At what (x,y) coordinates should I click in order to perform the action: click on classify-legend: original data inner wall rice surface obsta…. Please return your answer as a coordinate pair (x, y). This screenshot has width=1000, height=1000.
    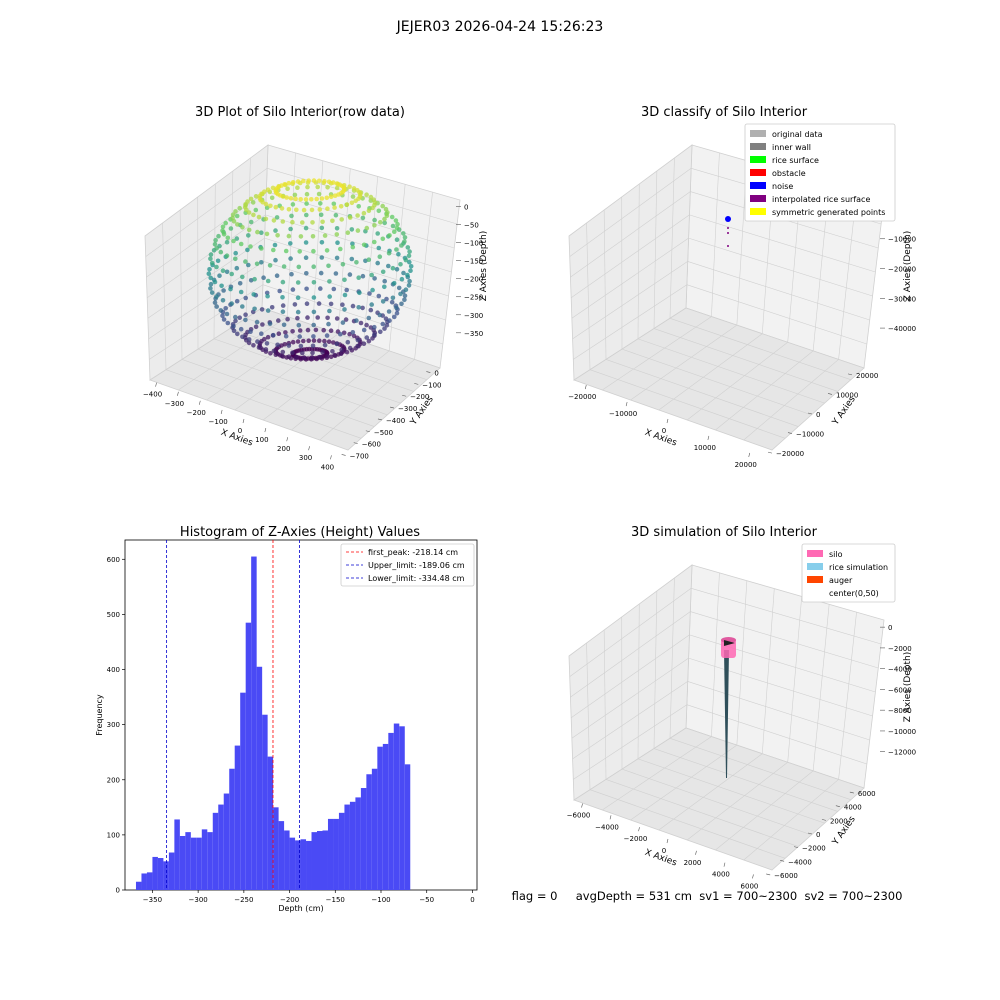
    Looking at the image, I should click on (820, 172).